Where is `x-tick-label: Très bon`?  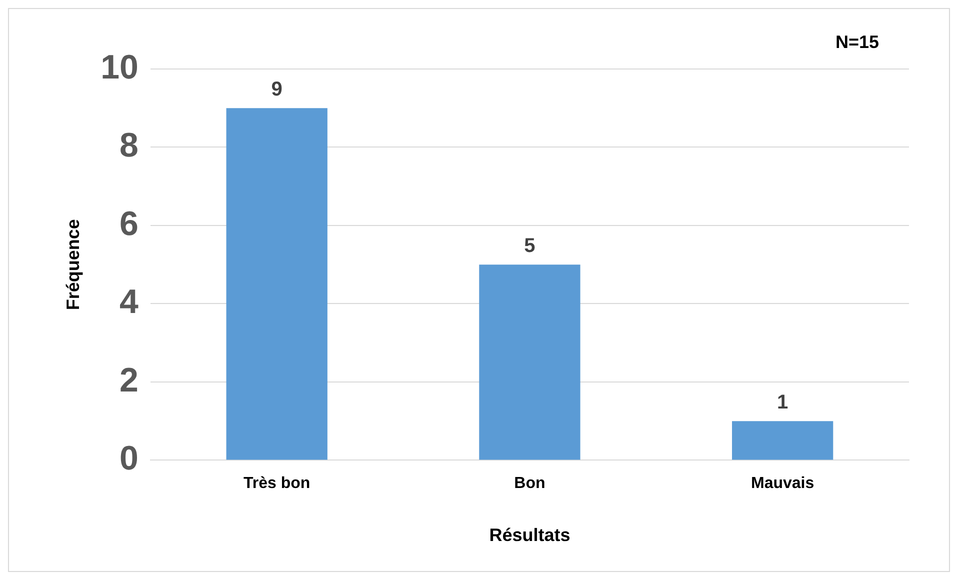 x-tick-label: Très bon is located at coordinates (277, 483).